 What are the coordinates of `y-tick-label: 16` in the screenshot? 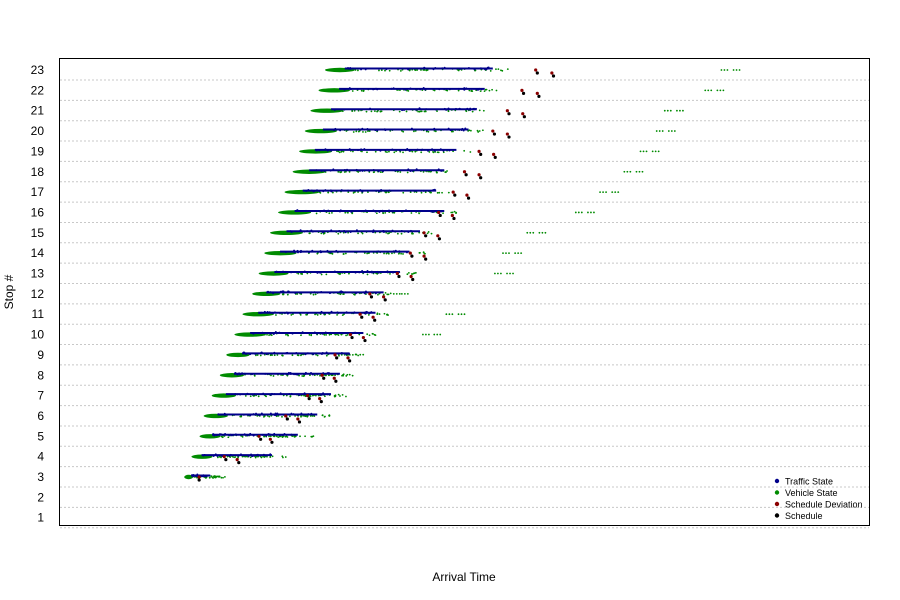 It's located at (38, 212).